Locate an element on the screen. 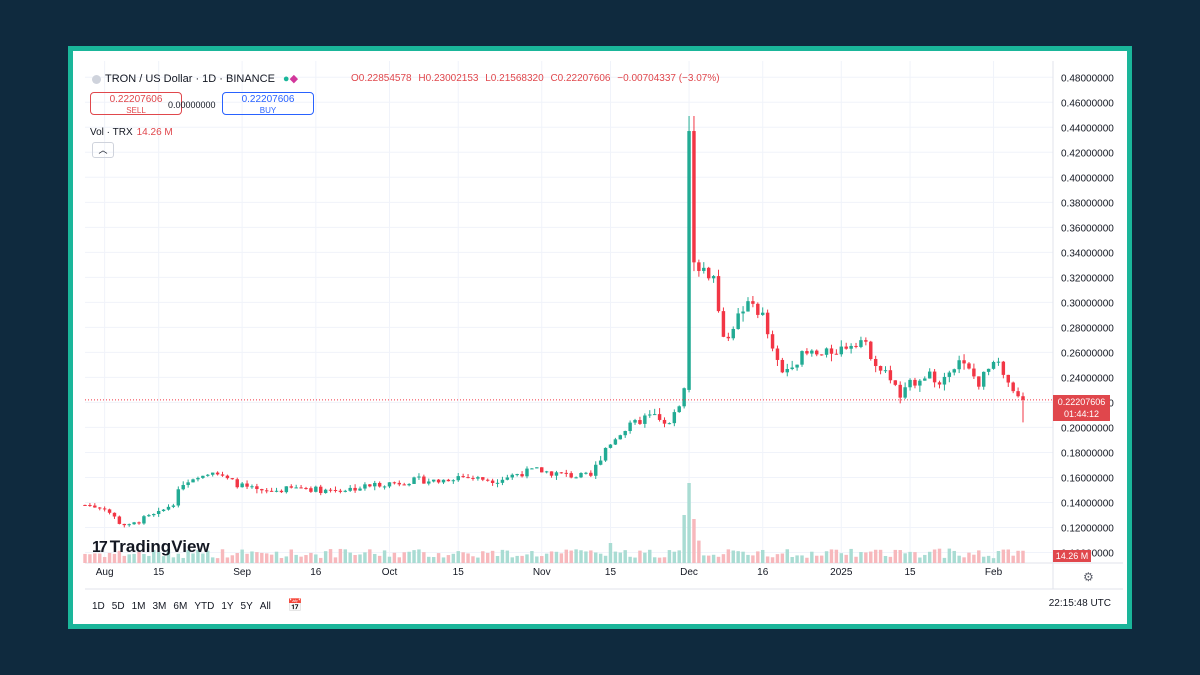  bar-countdown: 01:44:12 is located at coordinates (1081, 413).